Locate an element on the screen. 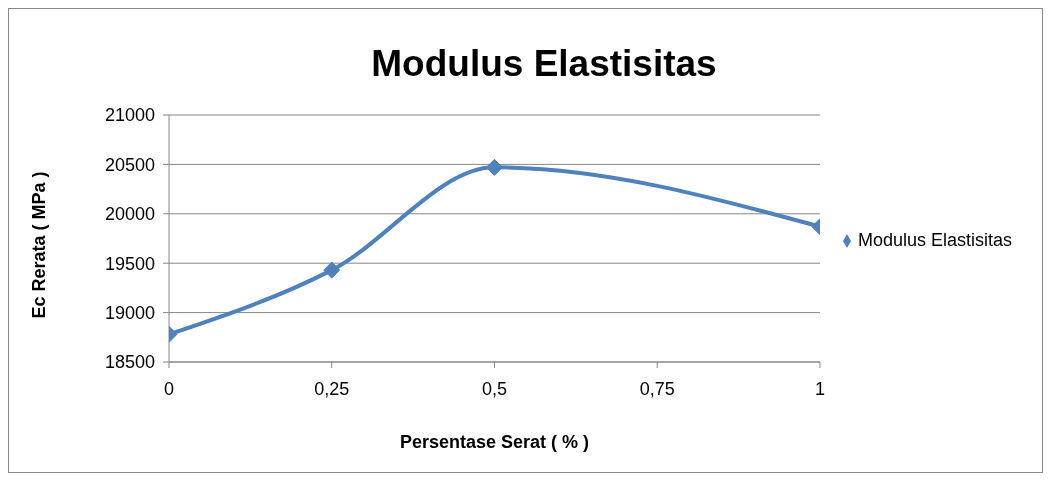  x-tick-label: 0,5 is located at coordinates (494, 388).